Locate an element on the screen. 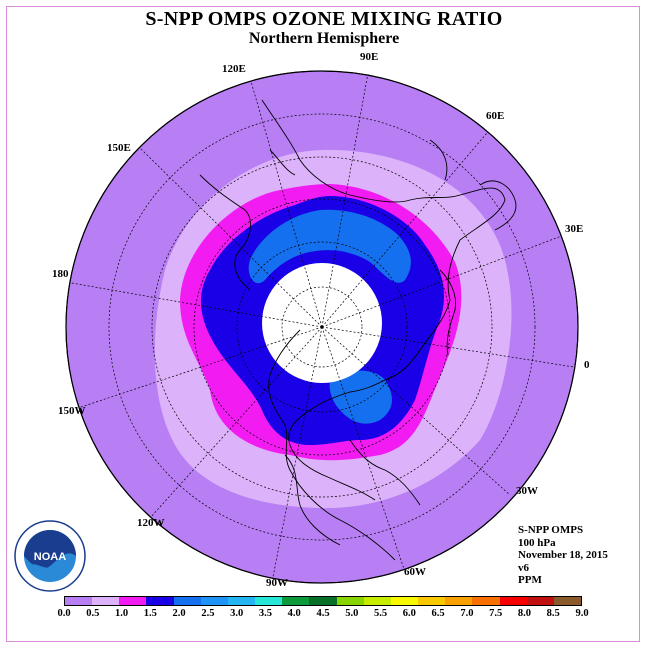 Image resolution: width=648 pixels, height=648 pixels. colorbar-tick-label: 4.5 is located at coordinates (323, 613).